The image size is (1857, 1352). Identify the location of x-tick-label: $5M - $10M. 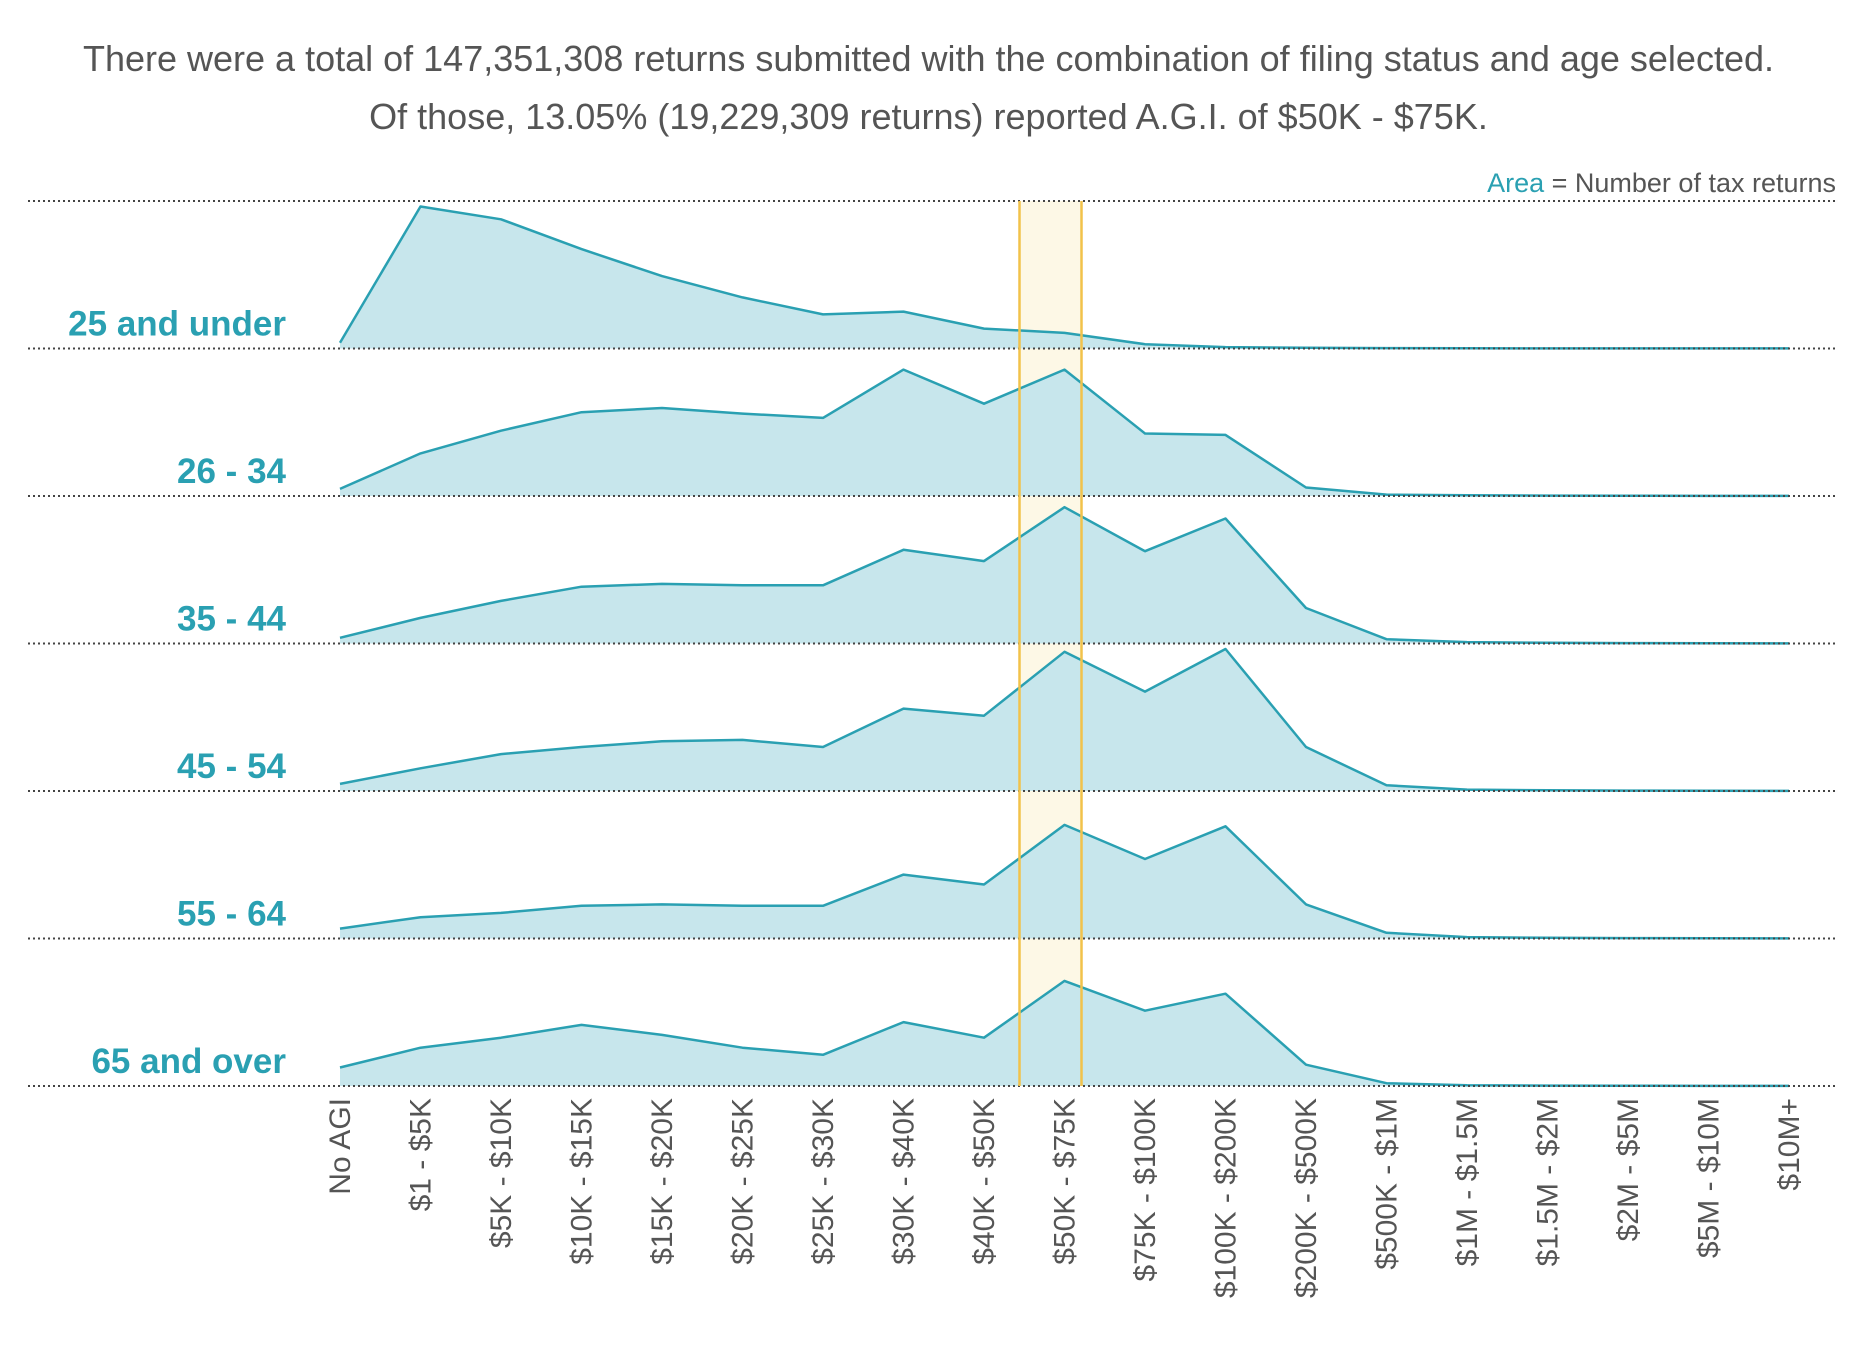
(1709, 1178).